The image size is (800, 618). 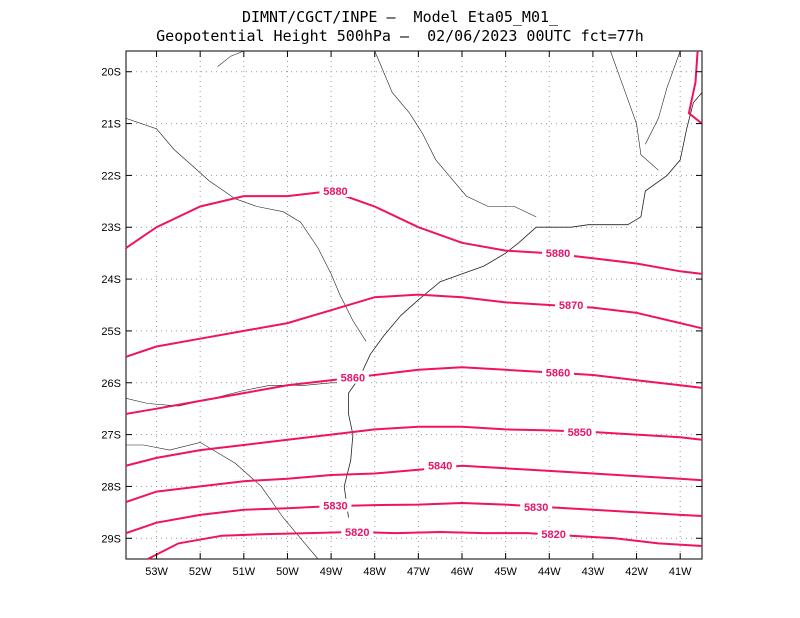 I want to click on contour-label-5840: 5840, so click(x=440, y=467).